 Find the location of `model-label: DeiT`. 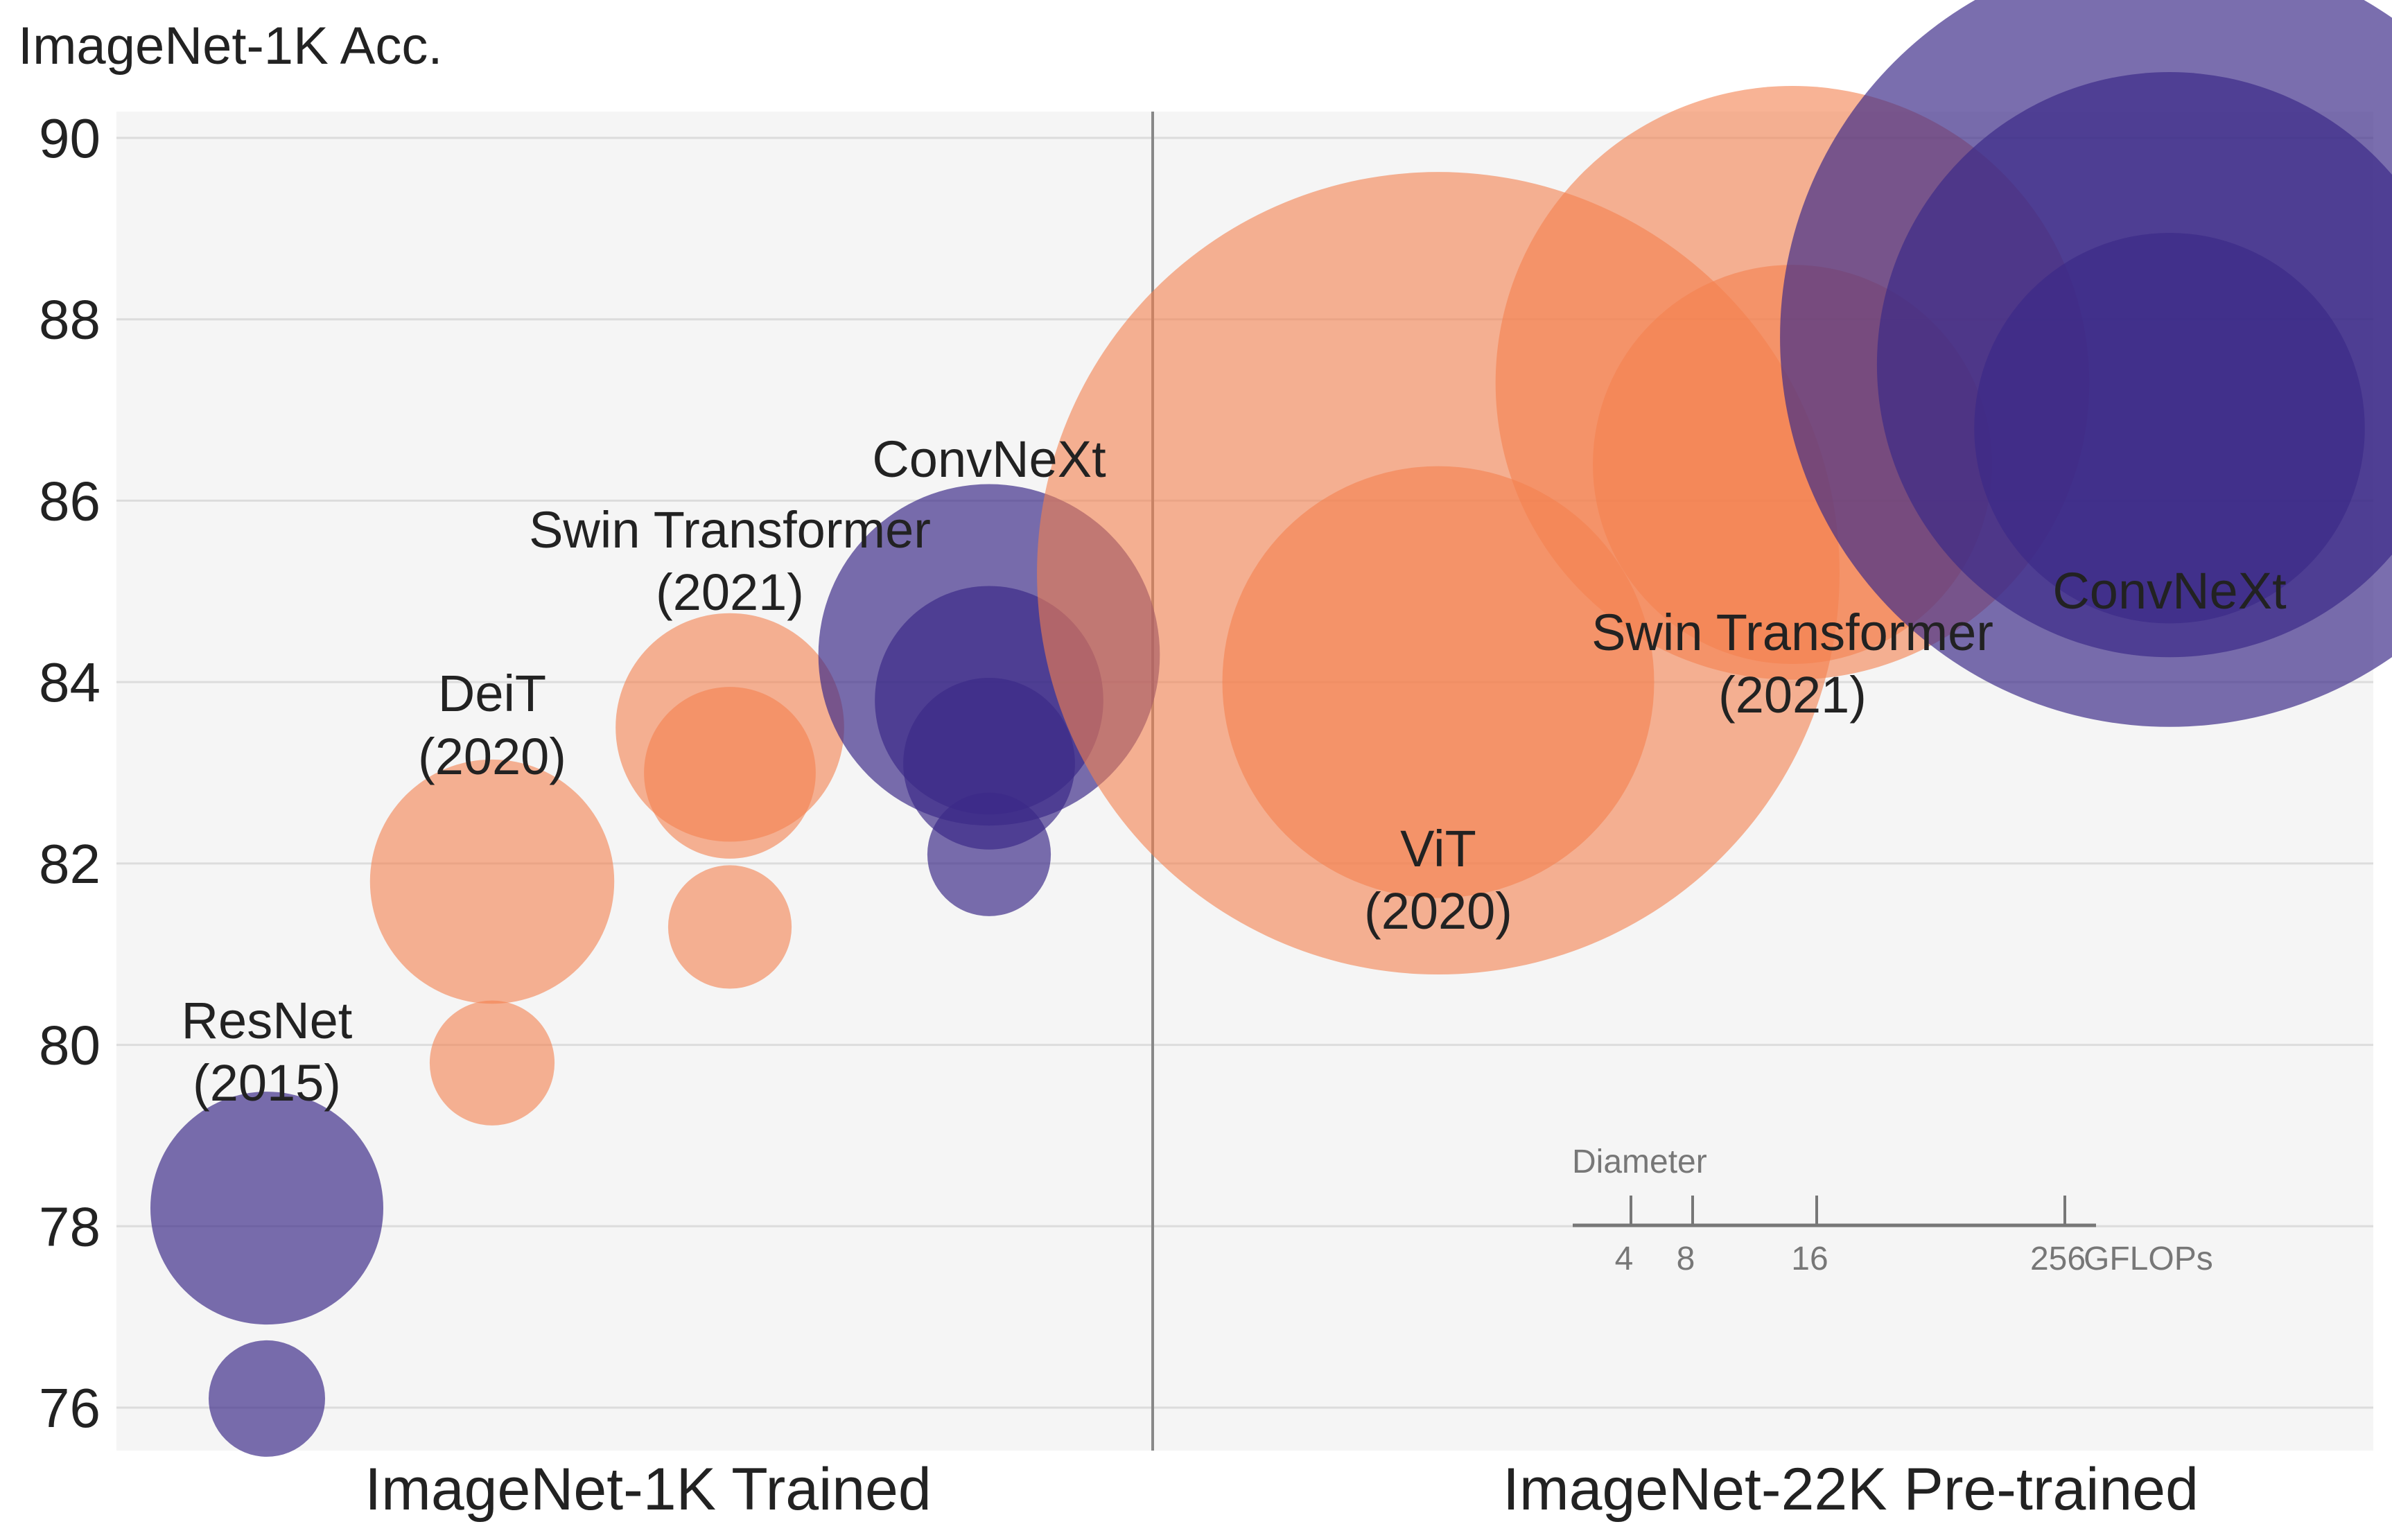

model-label: DeiT is located at coordinates (492, 693).